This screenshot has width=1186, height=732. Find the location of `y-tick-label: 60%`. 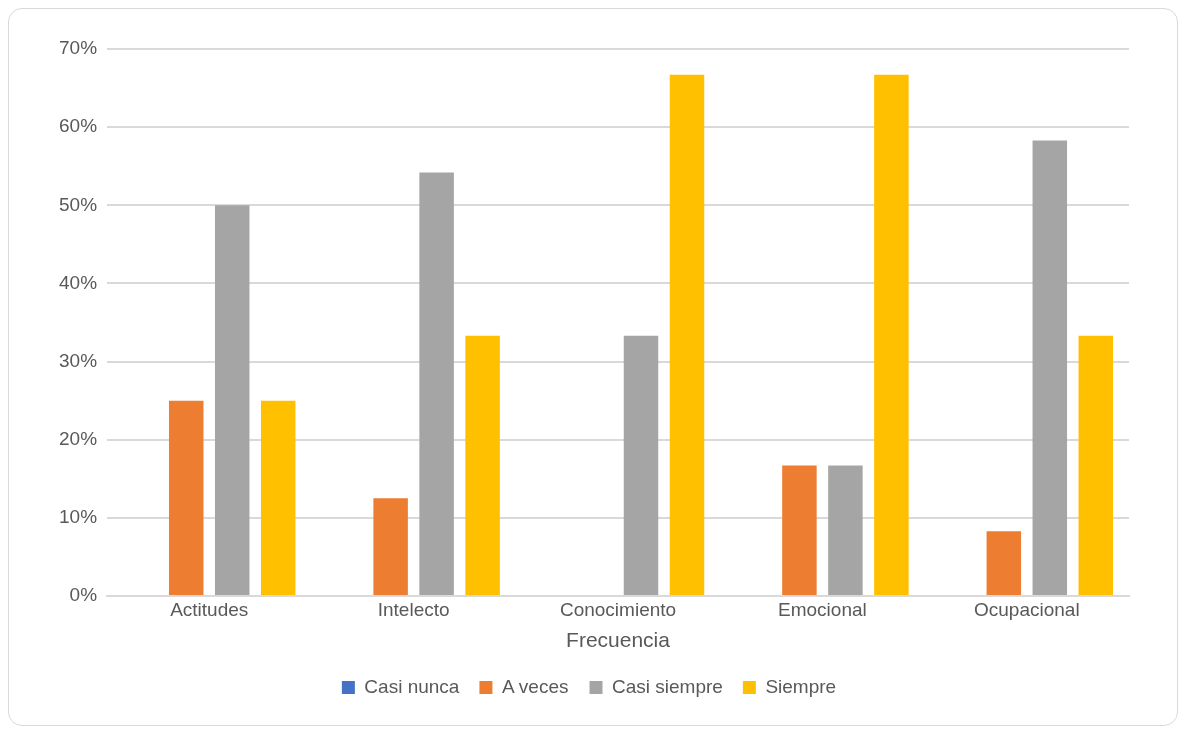

y-tick-label: 60% is located at coordinates (78, 126).